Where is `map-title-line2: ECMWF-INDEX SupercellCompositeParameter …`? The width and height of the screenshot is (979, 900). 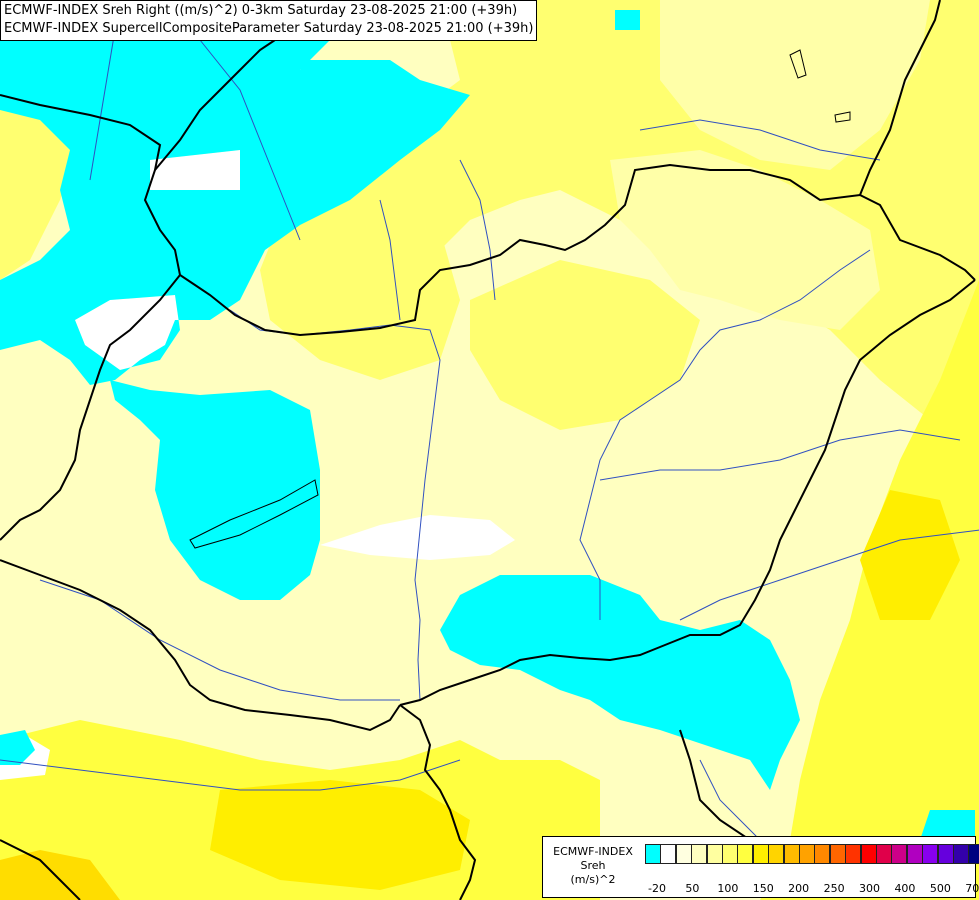 map-title-line2: ECMWF-INDEX SupercellCompositeParameter … is located at coordinates (269, 28).